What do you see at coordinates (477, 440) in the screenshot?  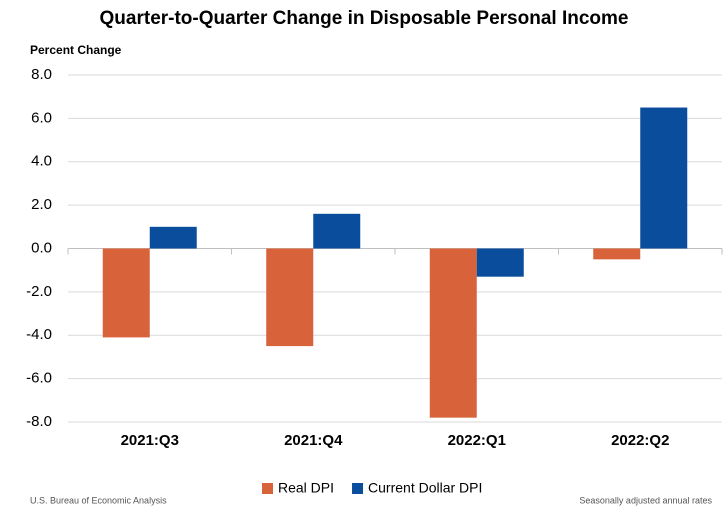 I see `x-tick-label: 2022:Q1` at bounding box center [477, 440].